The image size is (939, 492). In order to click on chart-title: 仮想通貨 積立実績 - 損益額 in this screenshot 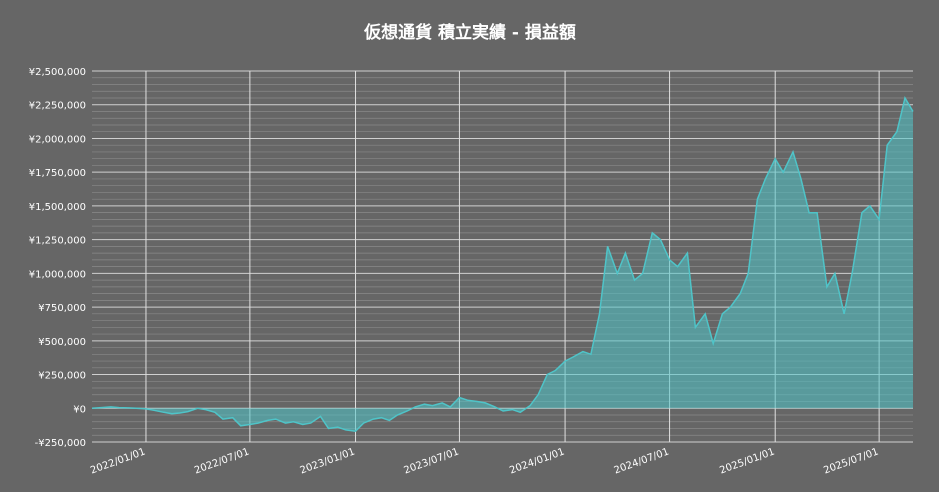, I will do `click(469, 32)`.